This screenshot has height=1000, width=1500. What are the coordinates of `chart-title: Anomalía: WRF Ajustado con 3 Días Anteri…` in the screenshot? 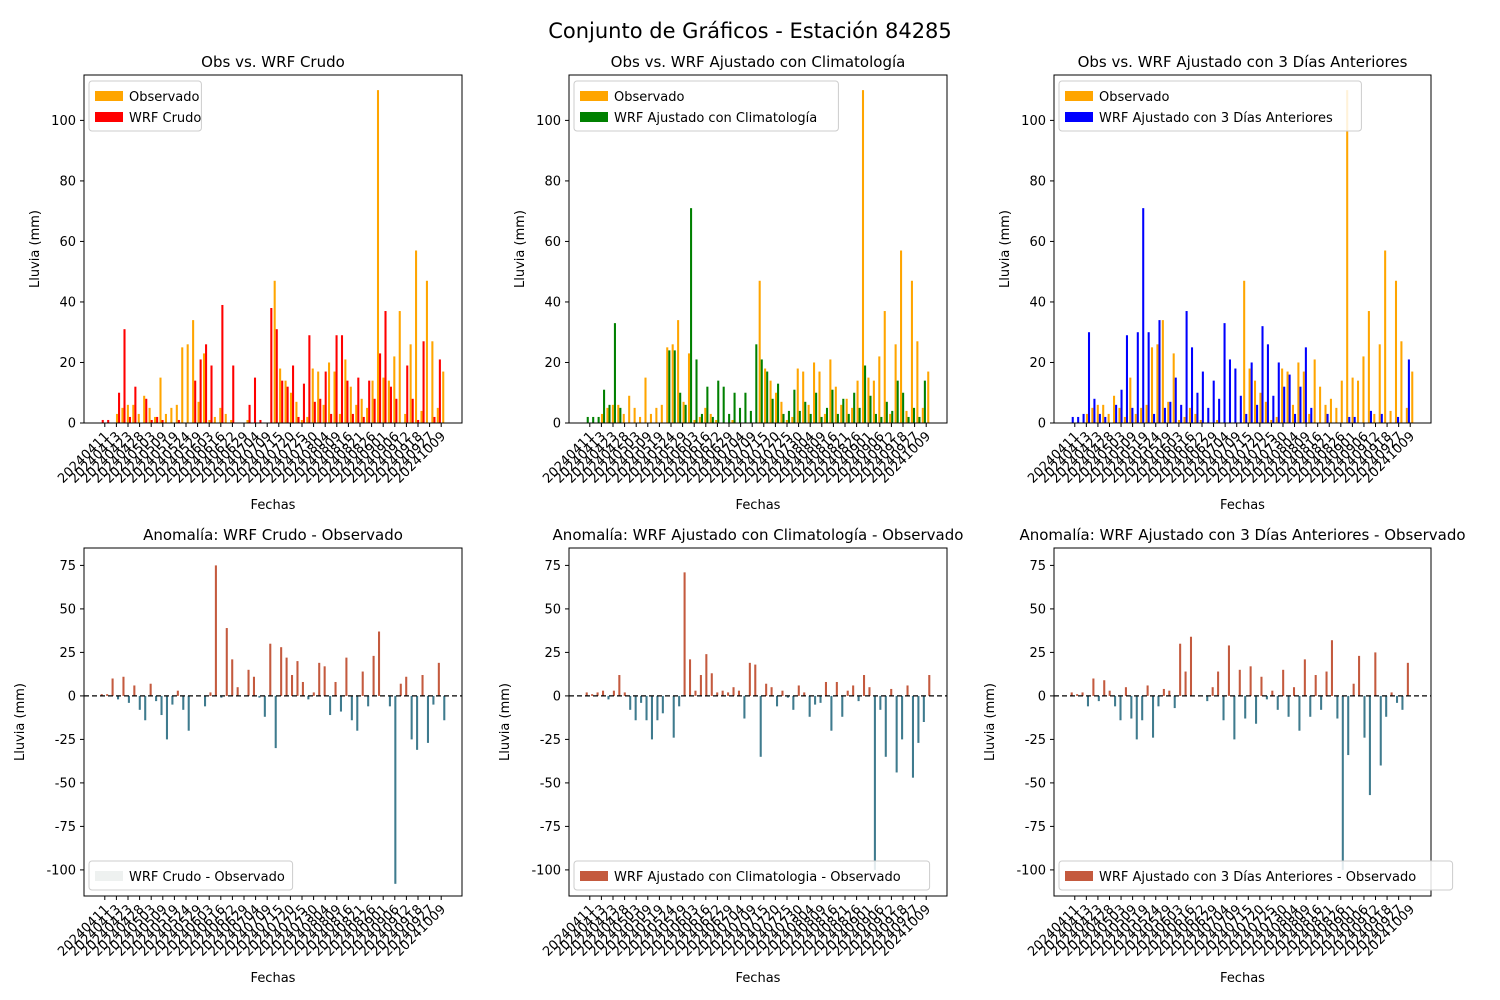 It's located at (1242, 535).